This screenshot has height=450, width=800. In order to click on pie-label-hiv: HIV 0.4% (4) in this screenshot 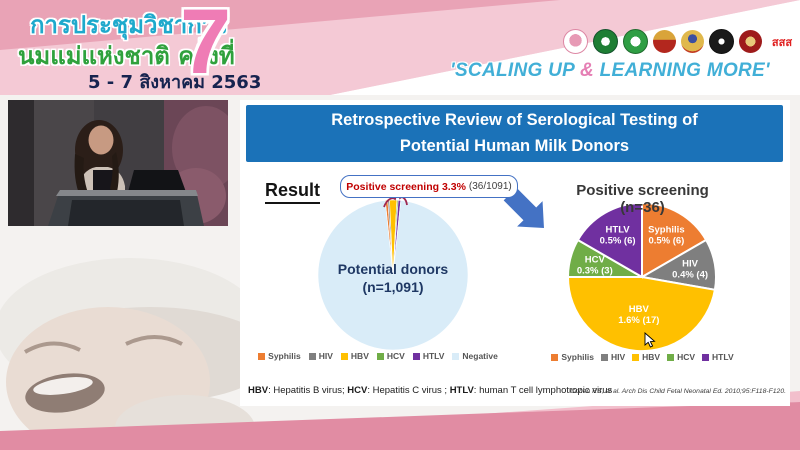, I will do `click(690, 270)`.